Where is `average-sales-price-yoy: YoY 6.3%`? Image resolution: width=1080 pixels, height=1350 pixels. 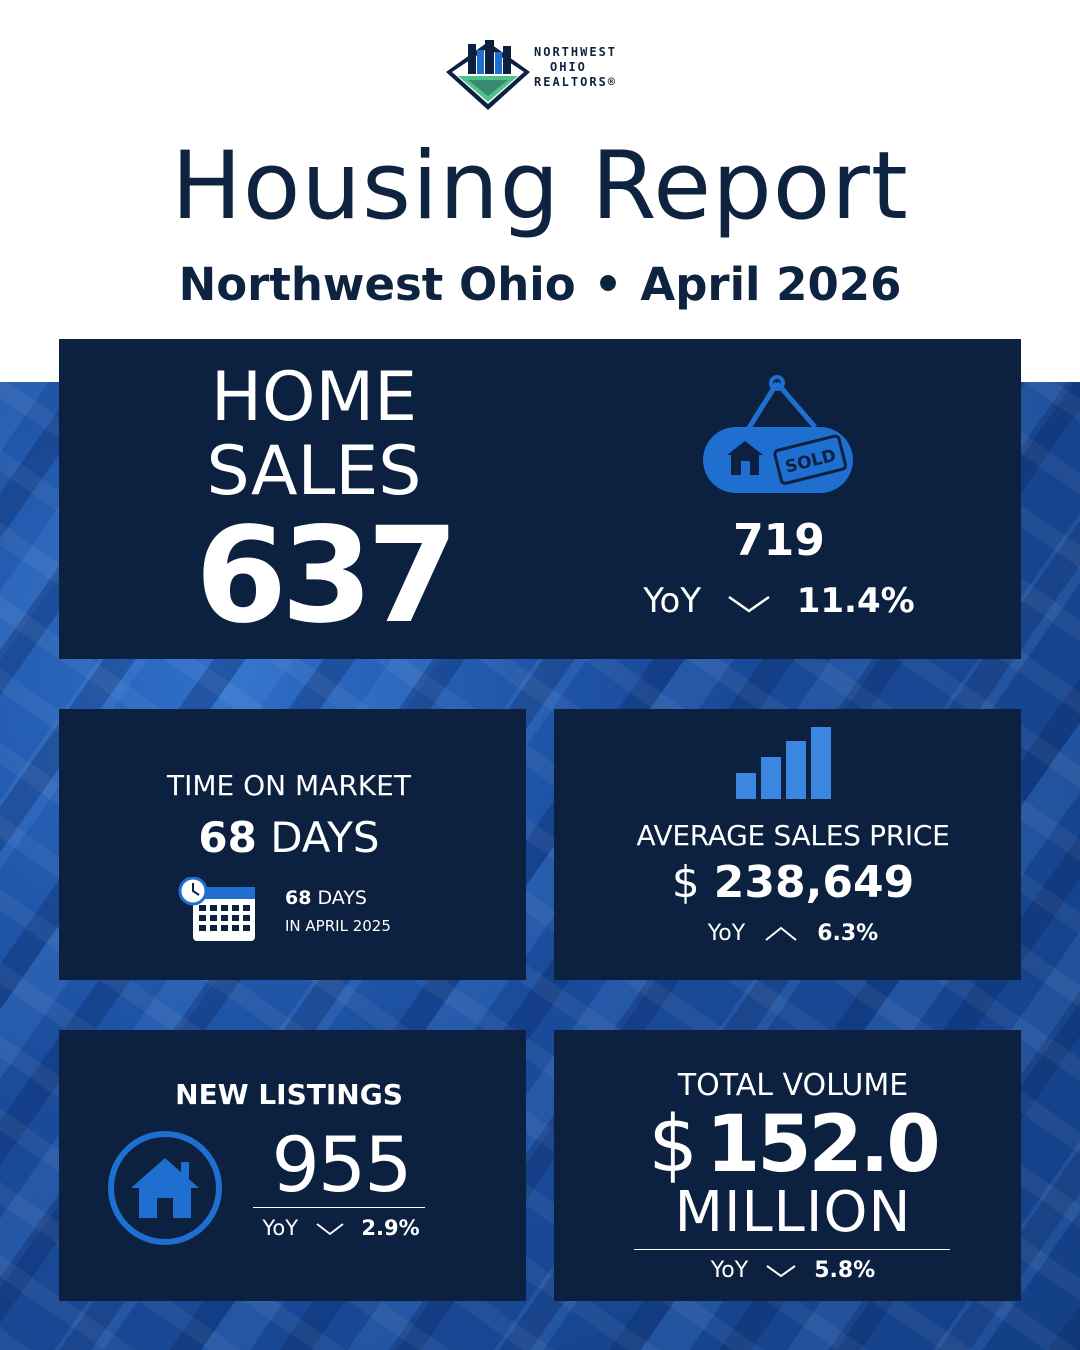 average-sales-price-yoy: YoY 6.3% is located at coordinates (793, 933).